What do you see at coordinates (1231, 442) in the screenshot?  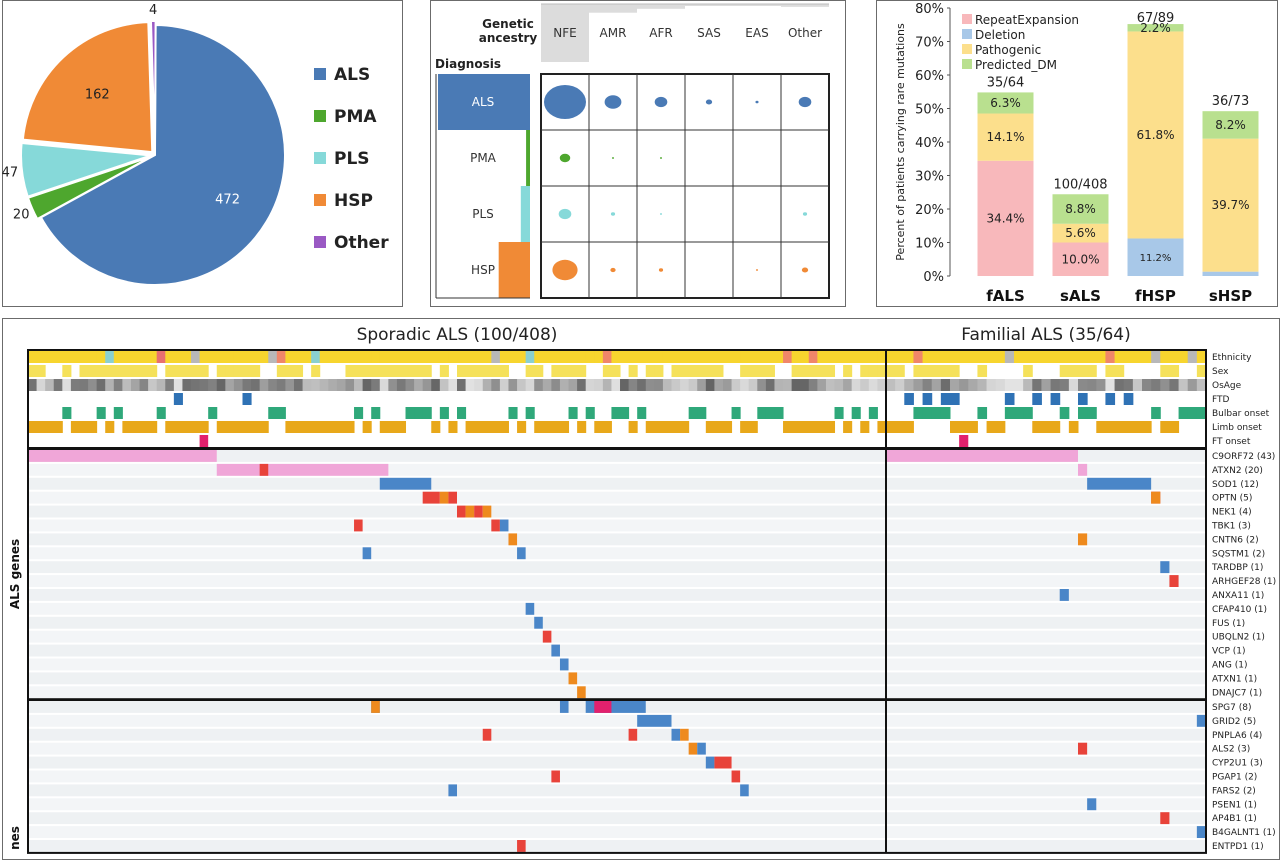 I see `clinical-row-label: FT onset` at bounding box center [1231, 442].